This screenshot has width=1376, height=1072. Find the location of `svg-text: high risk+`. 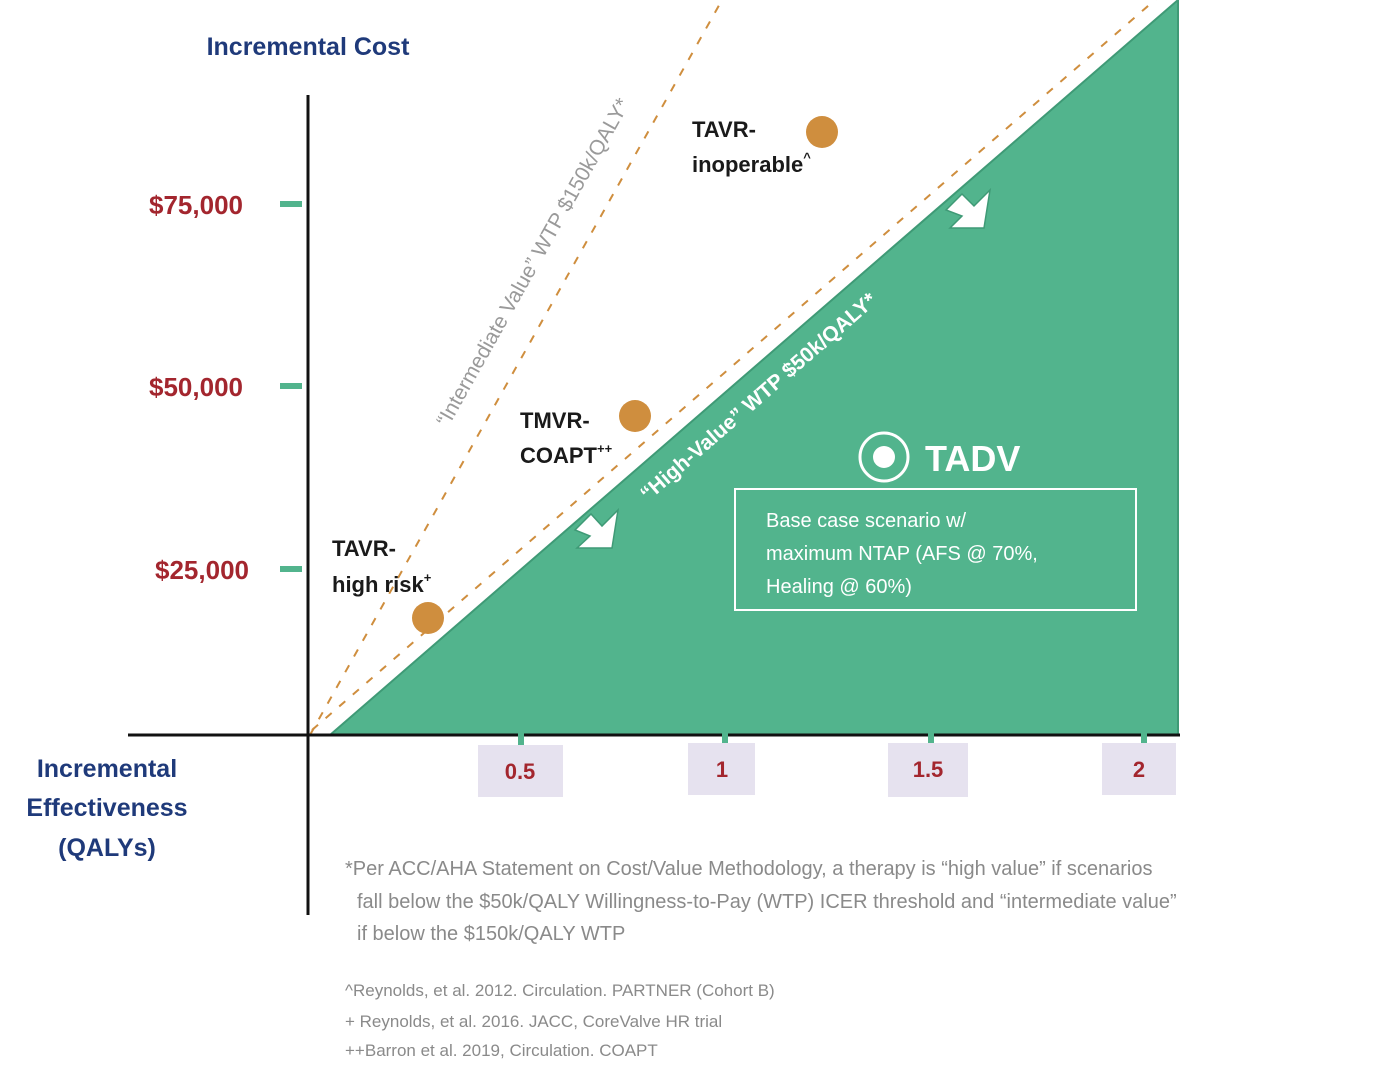

svg-text: high risk+ is located at coordinates (382, 583).